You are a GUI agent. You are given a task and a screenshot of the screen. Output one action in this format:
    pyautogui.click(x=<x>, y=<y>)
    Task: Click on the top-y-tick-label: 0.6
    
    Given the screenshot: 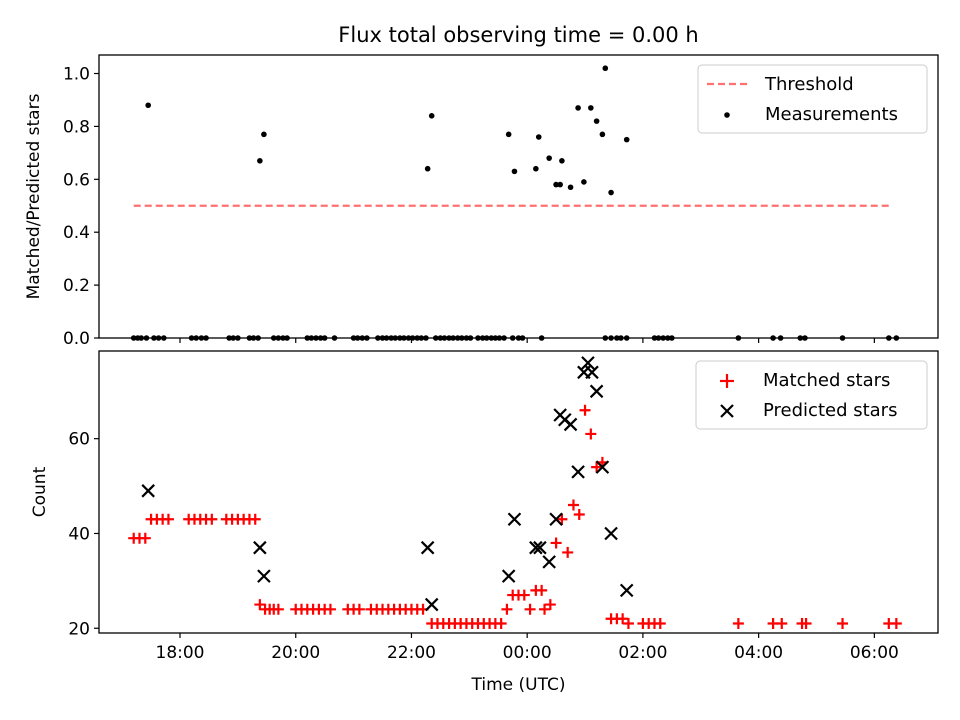 What is the action you would take?
    pyautogui.click(x=76, y=180)
    